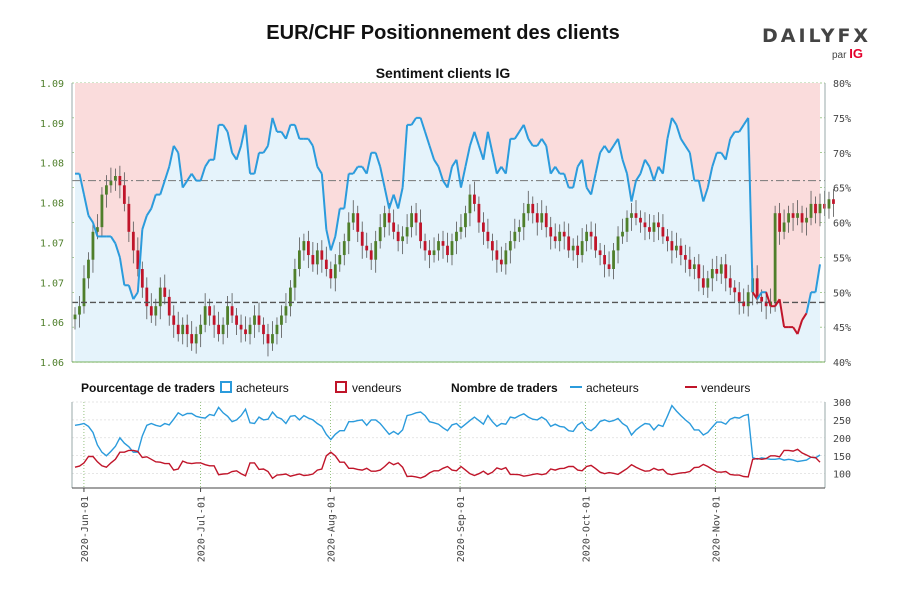  What do you see at coordinates (816, 36) in the screenshot?
I see `dailyfx-logo: DAILYFX` at bounding box center [816, 36].